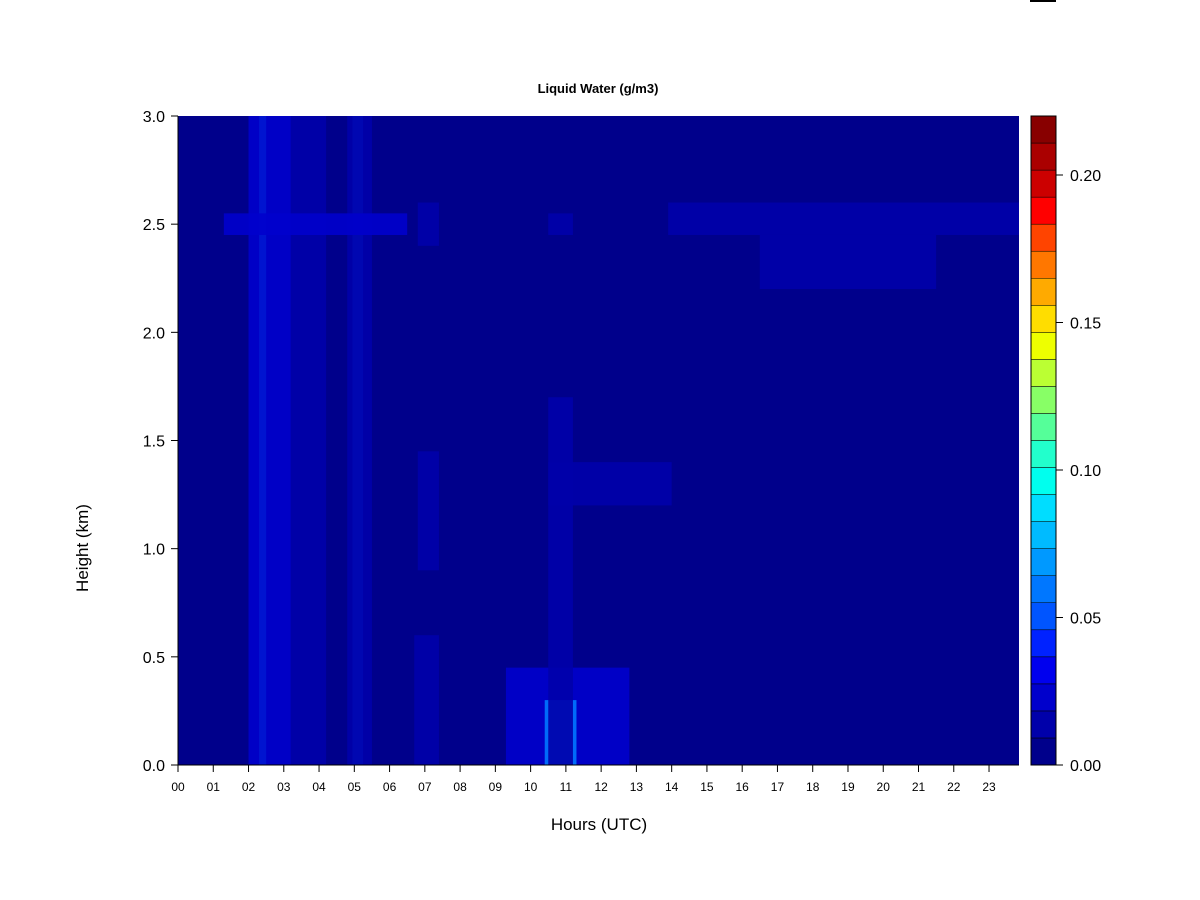  Describe the element at coordinates (599, 824) in the screenshot. I see `x-axis-label: Hours (UTC)` at that location.